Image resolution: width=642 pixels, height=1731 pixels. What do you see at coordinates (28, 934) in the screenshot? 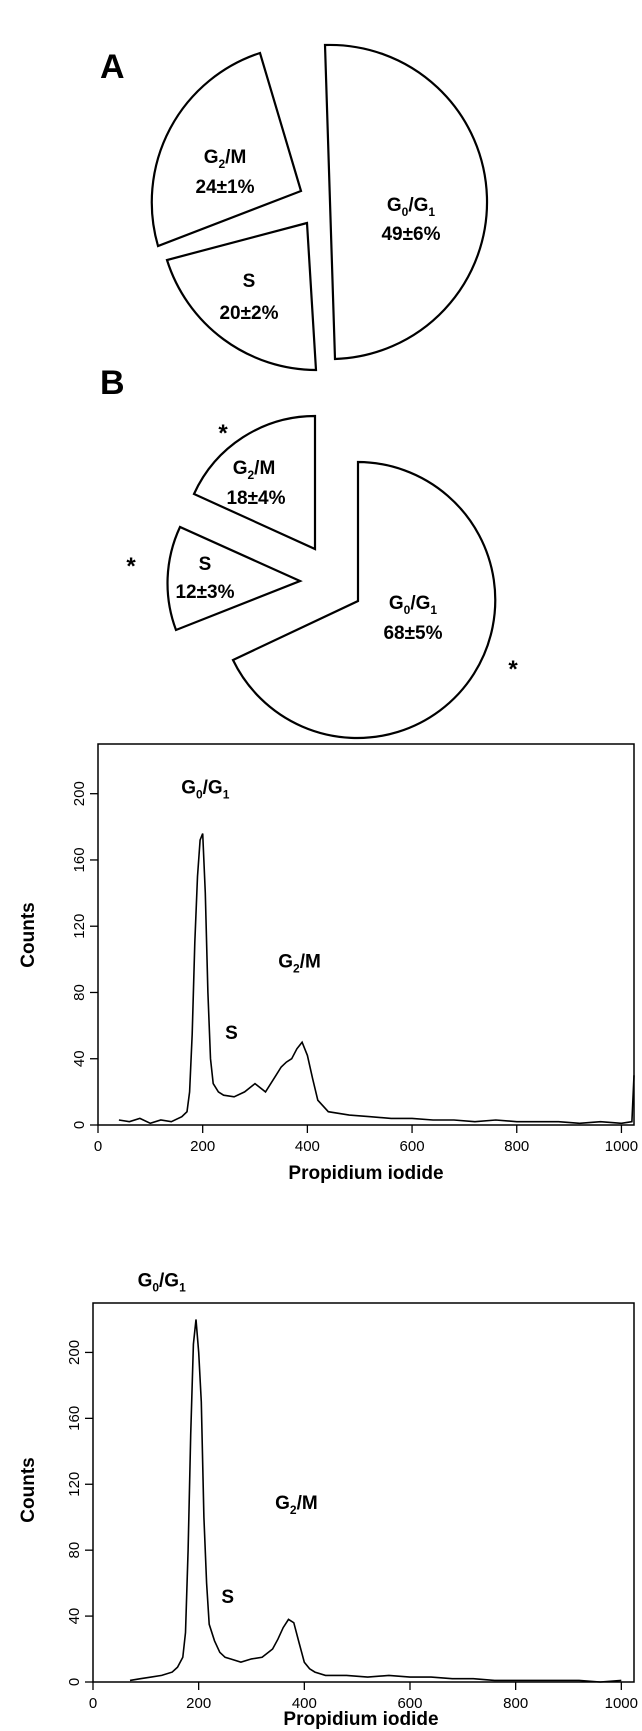
I see `histogram-1-ylabel: Counts` at bounding box center [28, 934].